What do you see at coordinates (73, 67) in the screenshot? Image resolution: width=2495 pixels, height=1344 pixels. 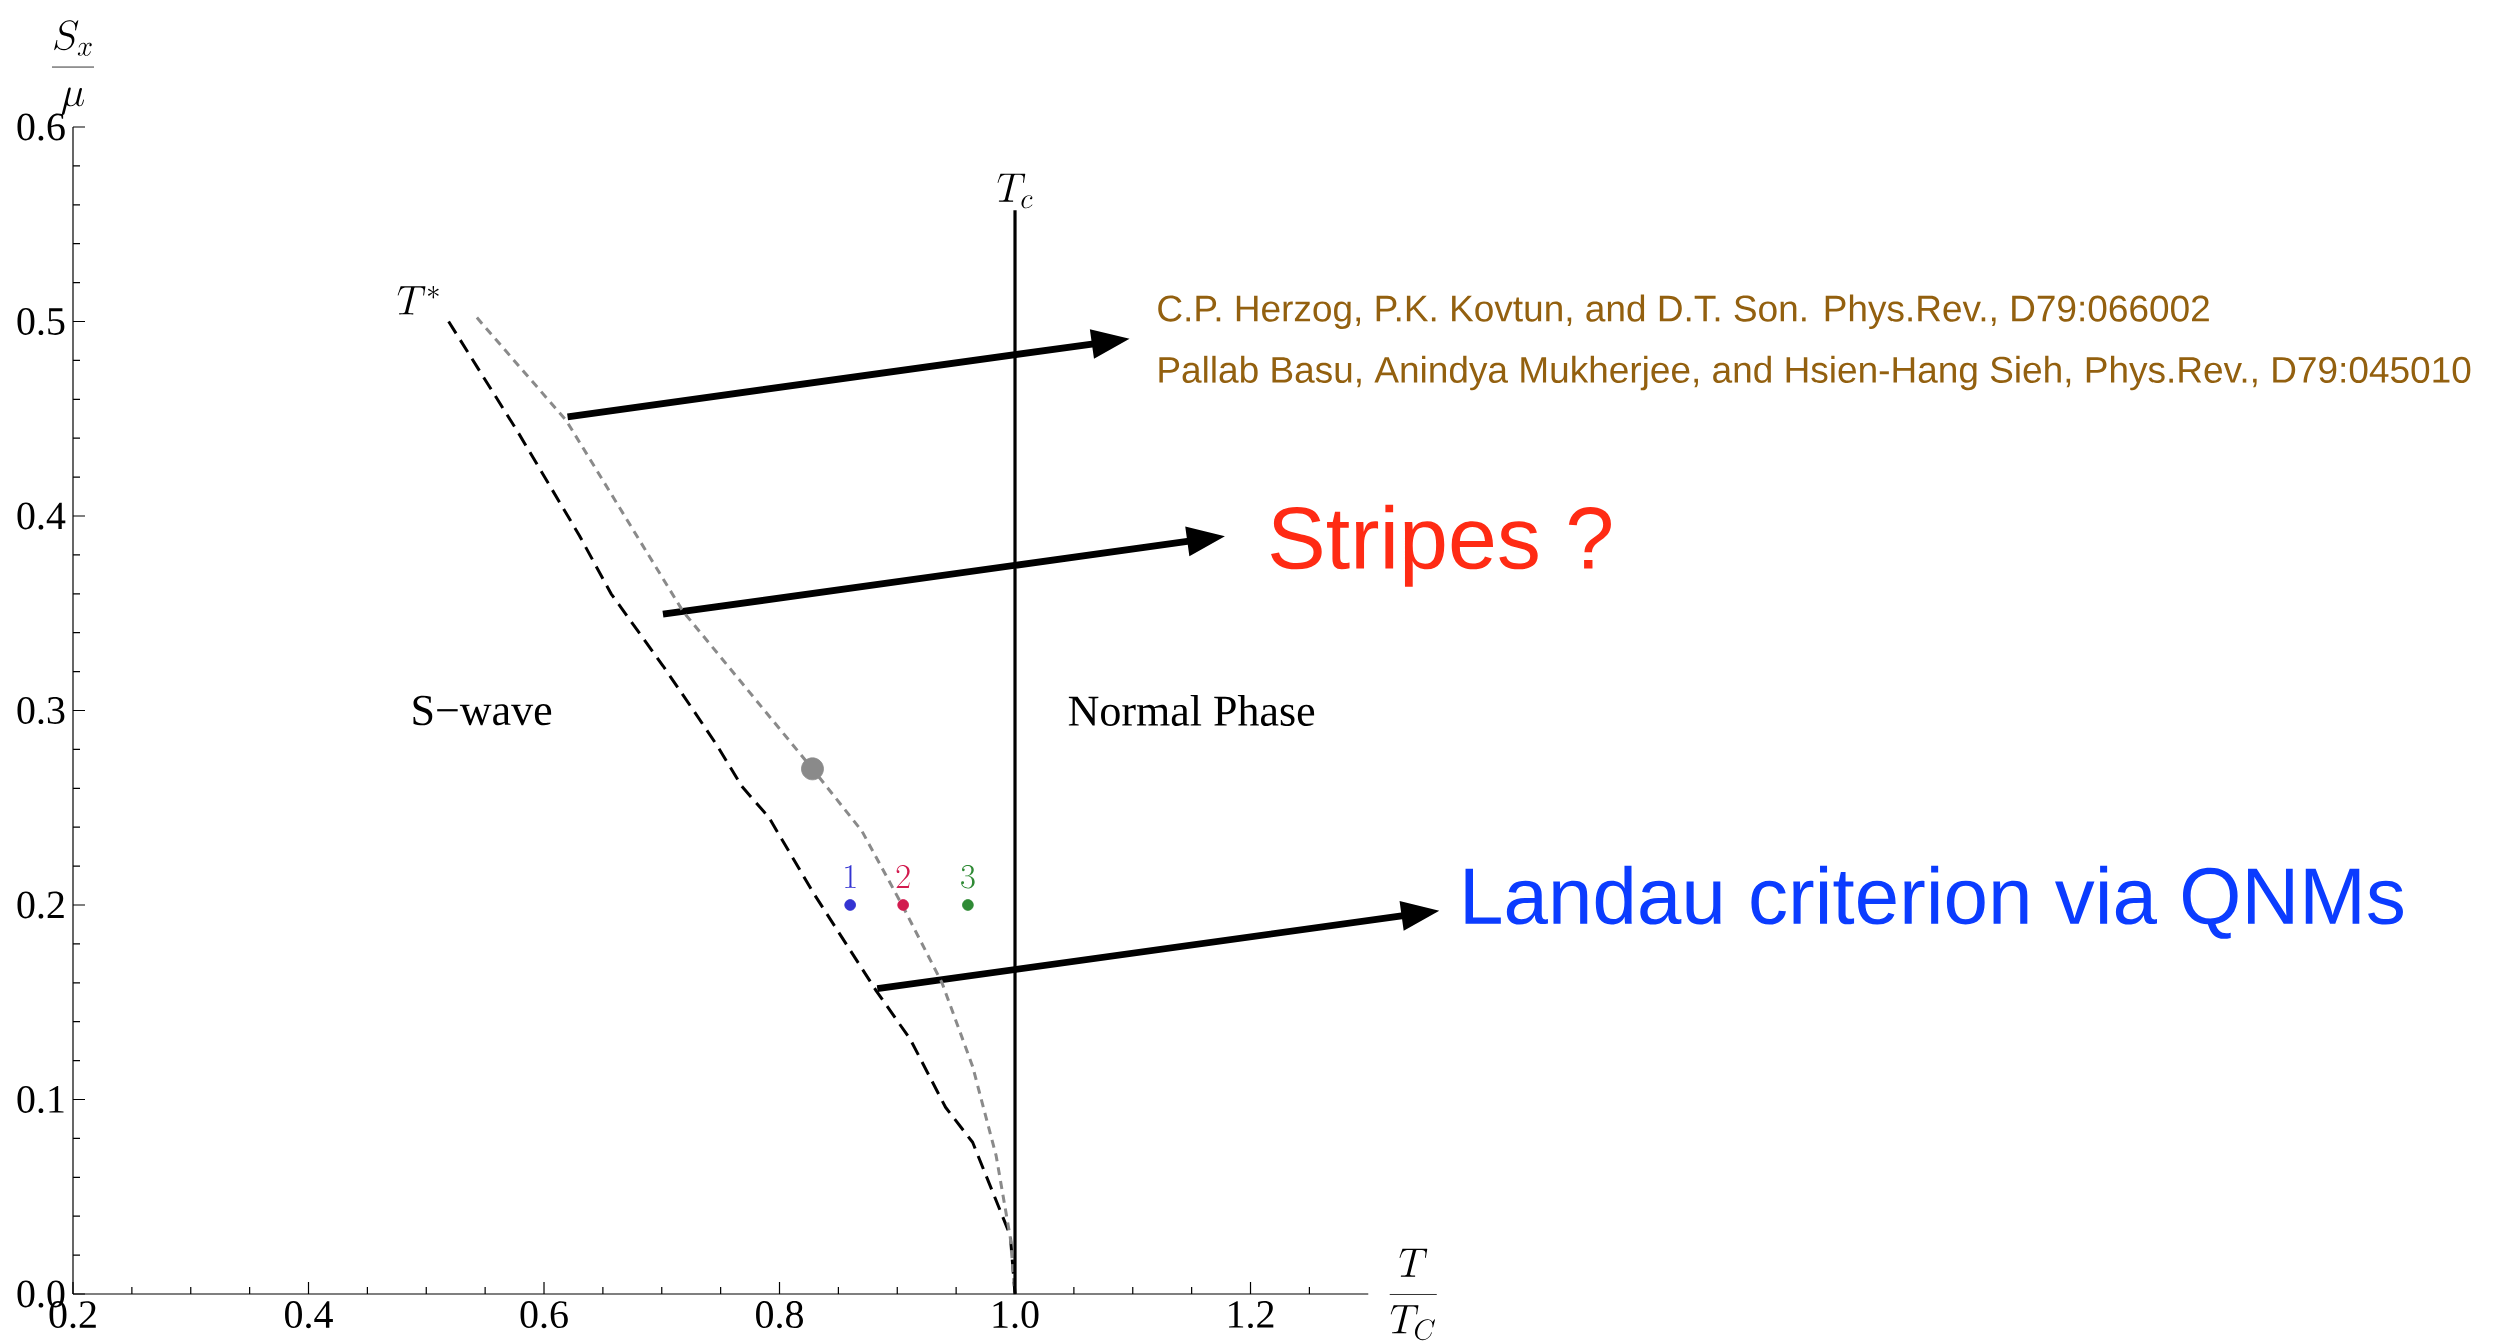 I see `y-axis-title: $\frac{S_x}{\mu}$` at bounding box center [73, 67].